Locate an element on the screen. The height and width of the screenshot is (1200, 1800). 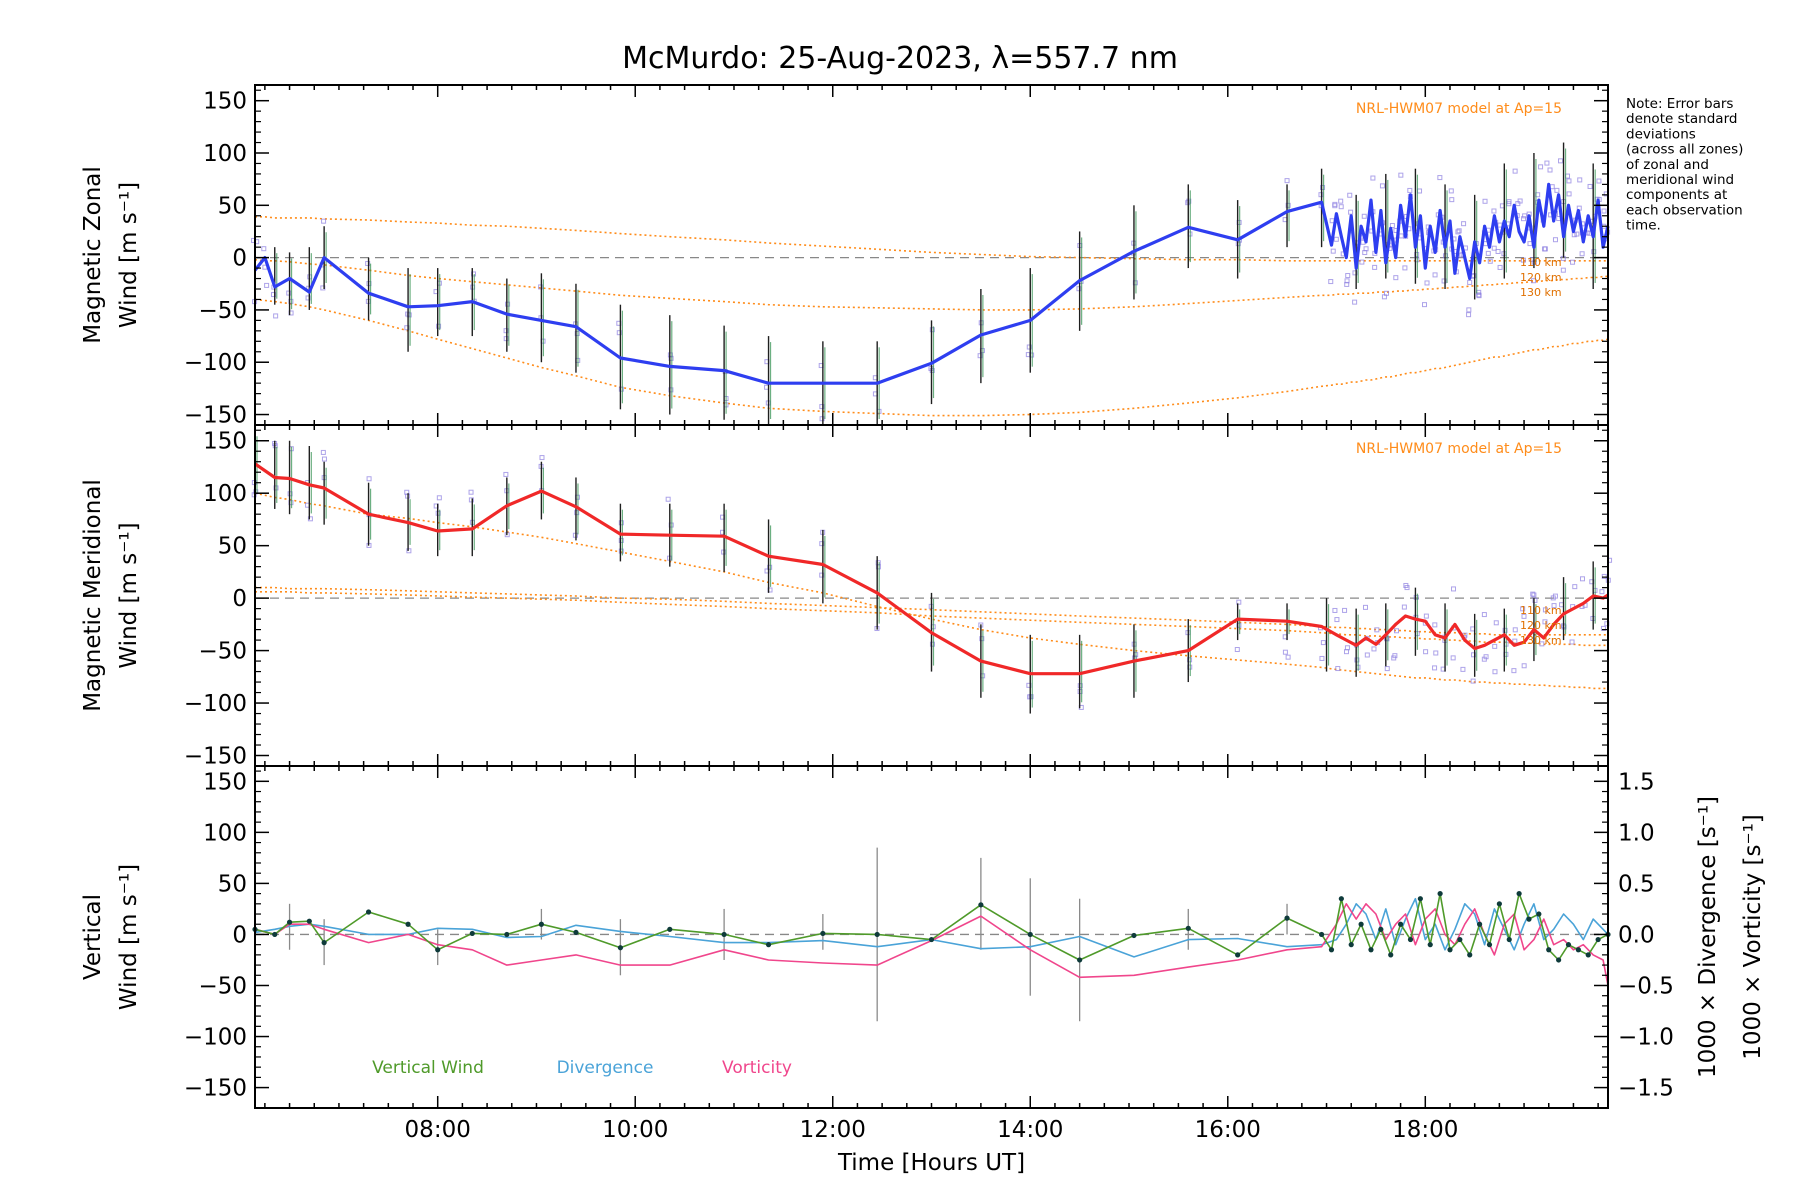
model-label: NRL-HWM07 model at Ap=15 is located at coordinates (1459, 109).